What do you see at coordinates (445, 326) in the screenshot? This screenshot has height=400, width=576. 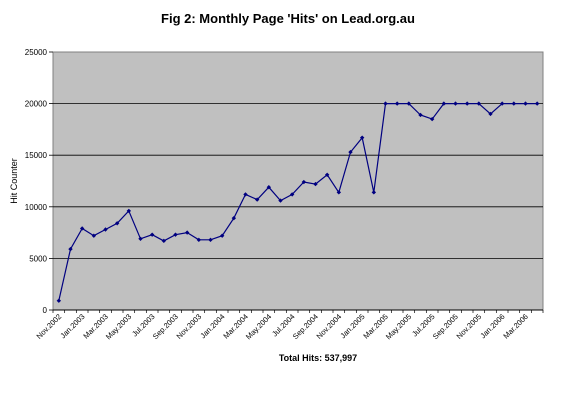 I see `x-tick-label: Sep.2005` at bounding box center [445, 326].